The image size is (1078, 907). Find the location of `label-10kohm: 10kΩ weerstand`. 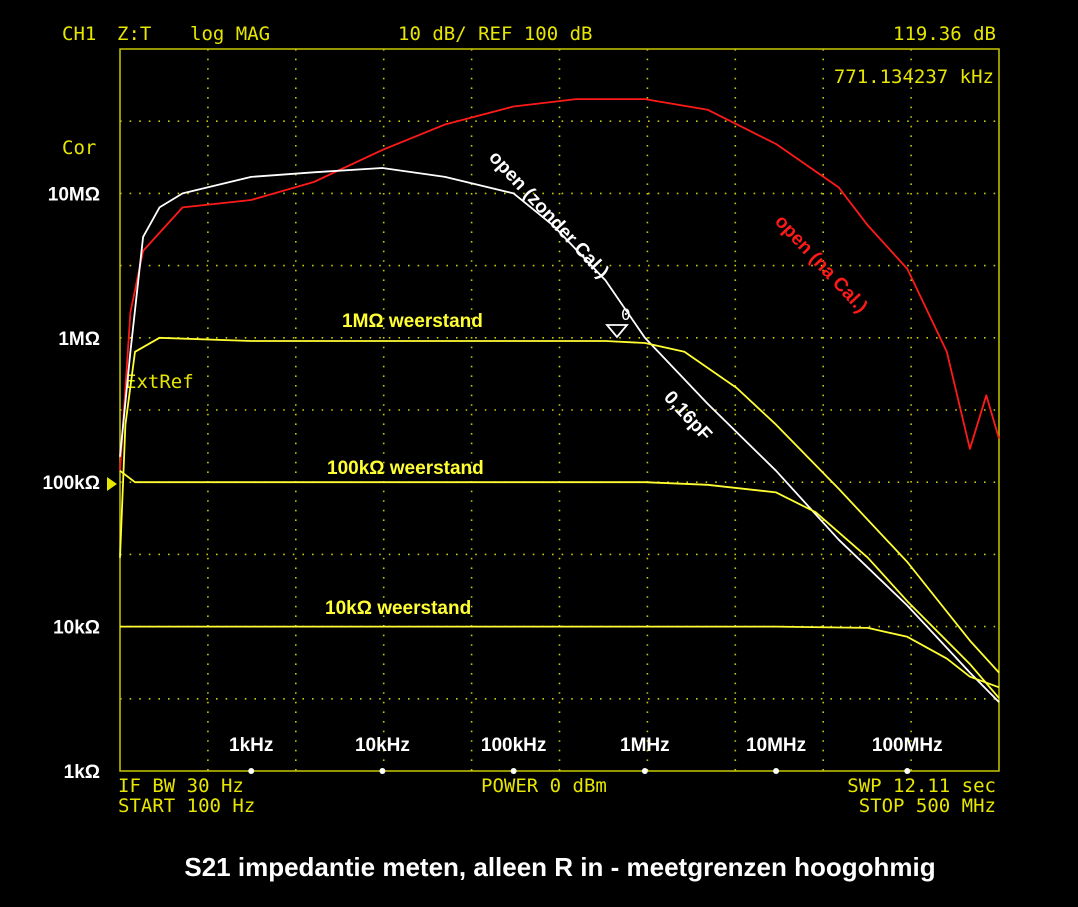

label-10kohm: 10kΩ weerstand is located at coordinates (398, 608).